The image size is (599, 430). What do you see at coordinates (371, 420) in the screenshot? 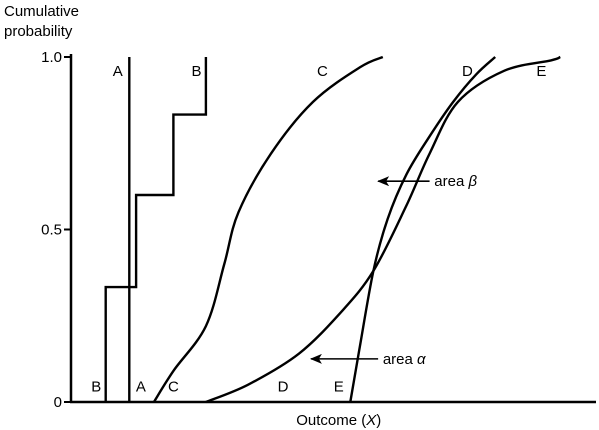
I see `x-axis-label-variable: X` at bounding box center [371, 420].